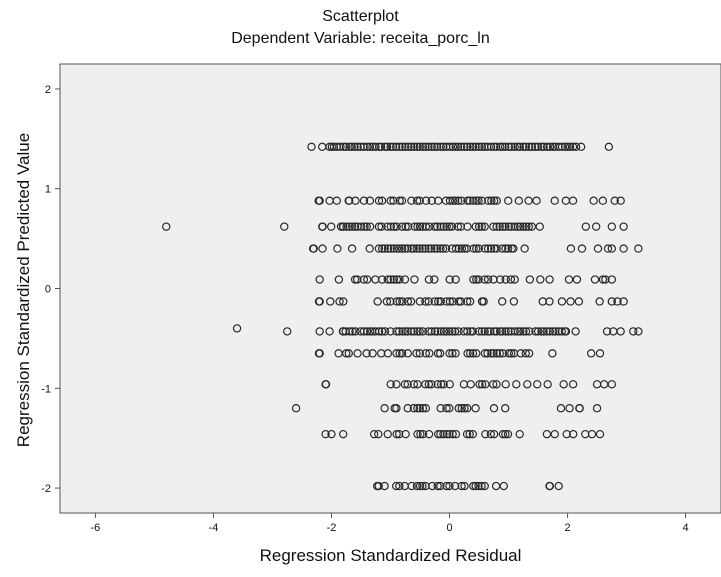  What do you see at coordinates (390, 555) in the screenshot?
I see `x-axis-label: Regression Standardized Residual` at bounding box center [390, 555].